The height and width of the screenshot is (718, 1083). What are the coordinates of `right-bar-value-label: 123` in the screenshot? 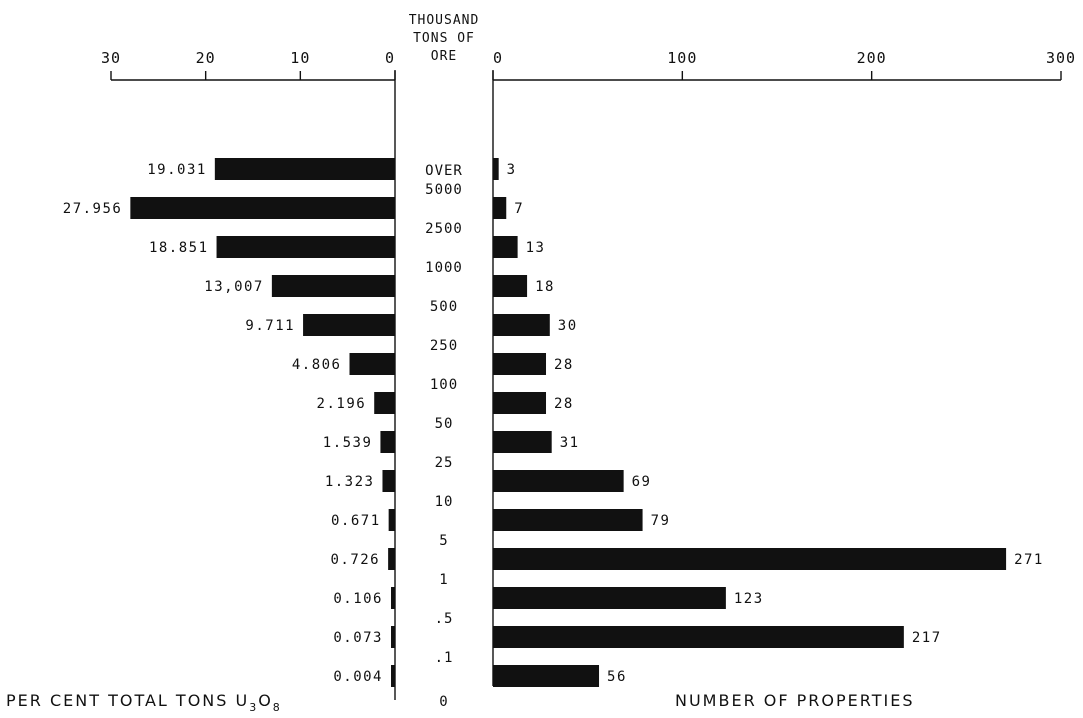 It's located at (749, 599).